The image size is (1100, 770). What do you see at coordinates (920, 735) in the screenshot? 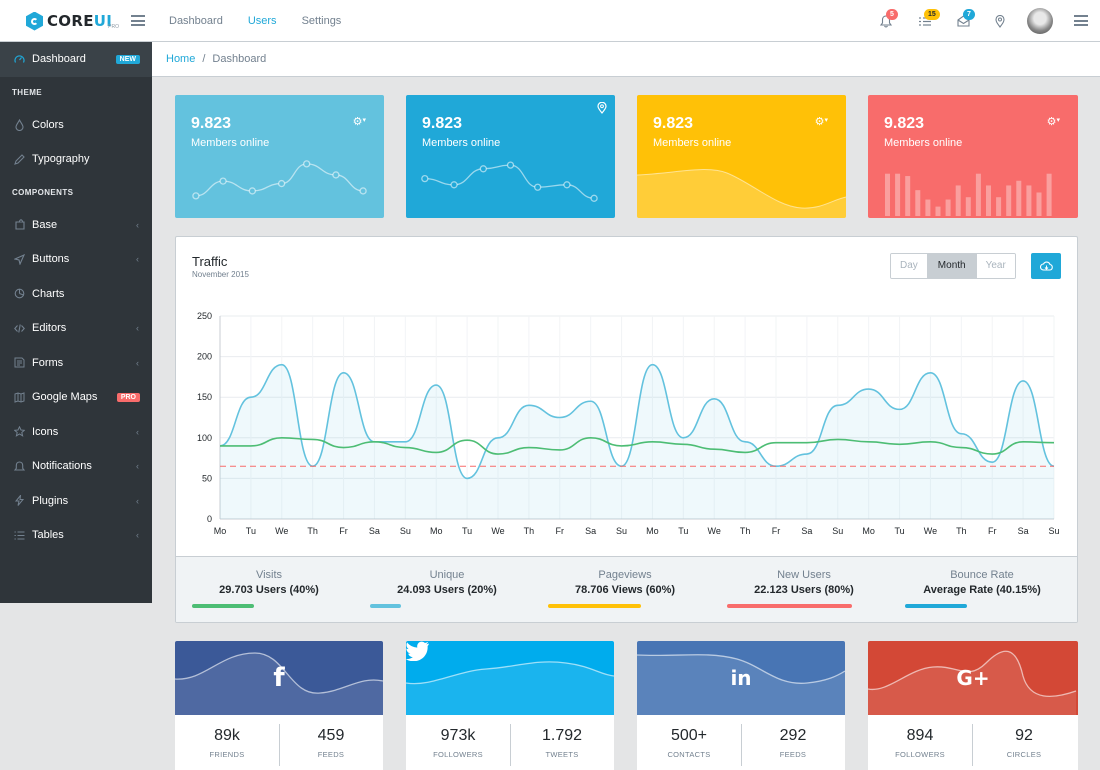
I see `social-stat-value: 894` at bounding box center [920, 735].